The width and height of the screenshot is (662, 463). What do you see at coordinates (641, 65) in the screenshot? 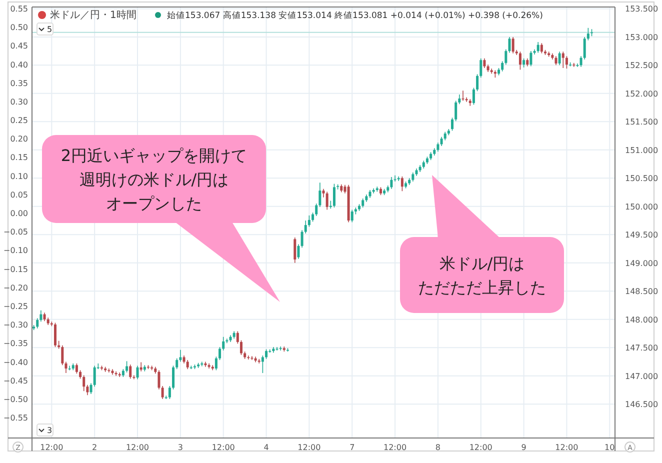
I see `y2-tick-label: 152.500` at bounding box center [641, 65].